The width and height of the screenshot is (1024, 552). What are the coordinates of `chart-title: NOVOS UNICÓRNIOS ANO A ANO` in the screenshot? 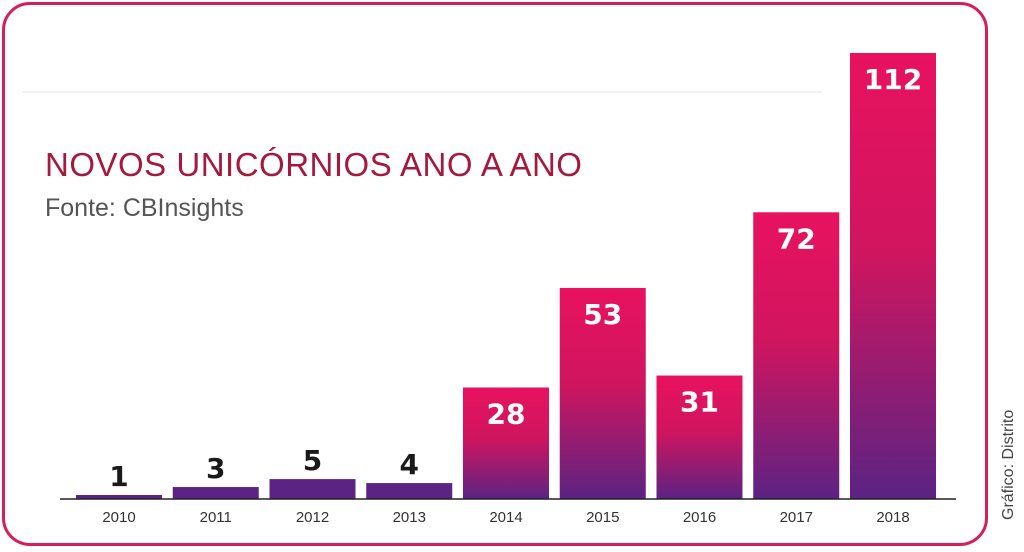 It's located at (314, 164).